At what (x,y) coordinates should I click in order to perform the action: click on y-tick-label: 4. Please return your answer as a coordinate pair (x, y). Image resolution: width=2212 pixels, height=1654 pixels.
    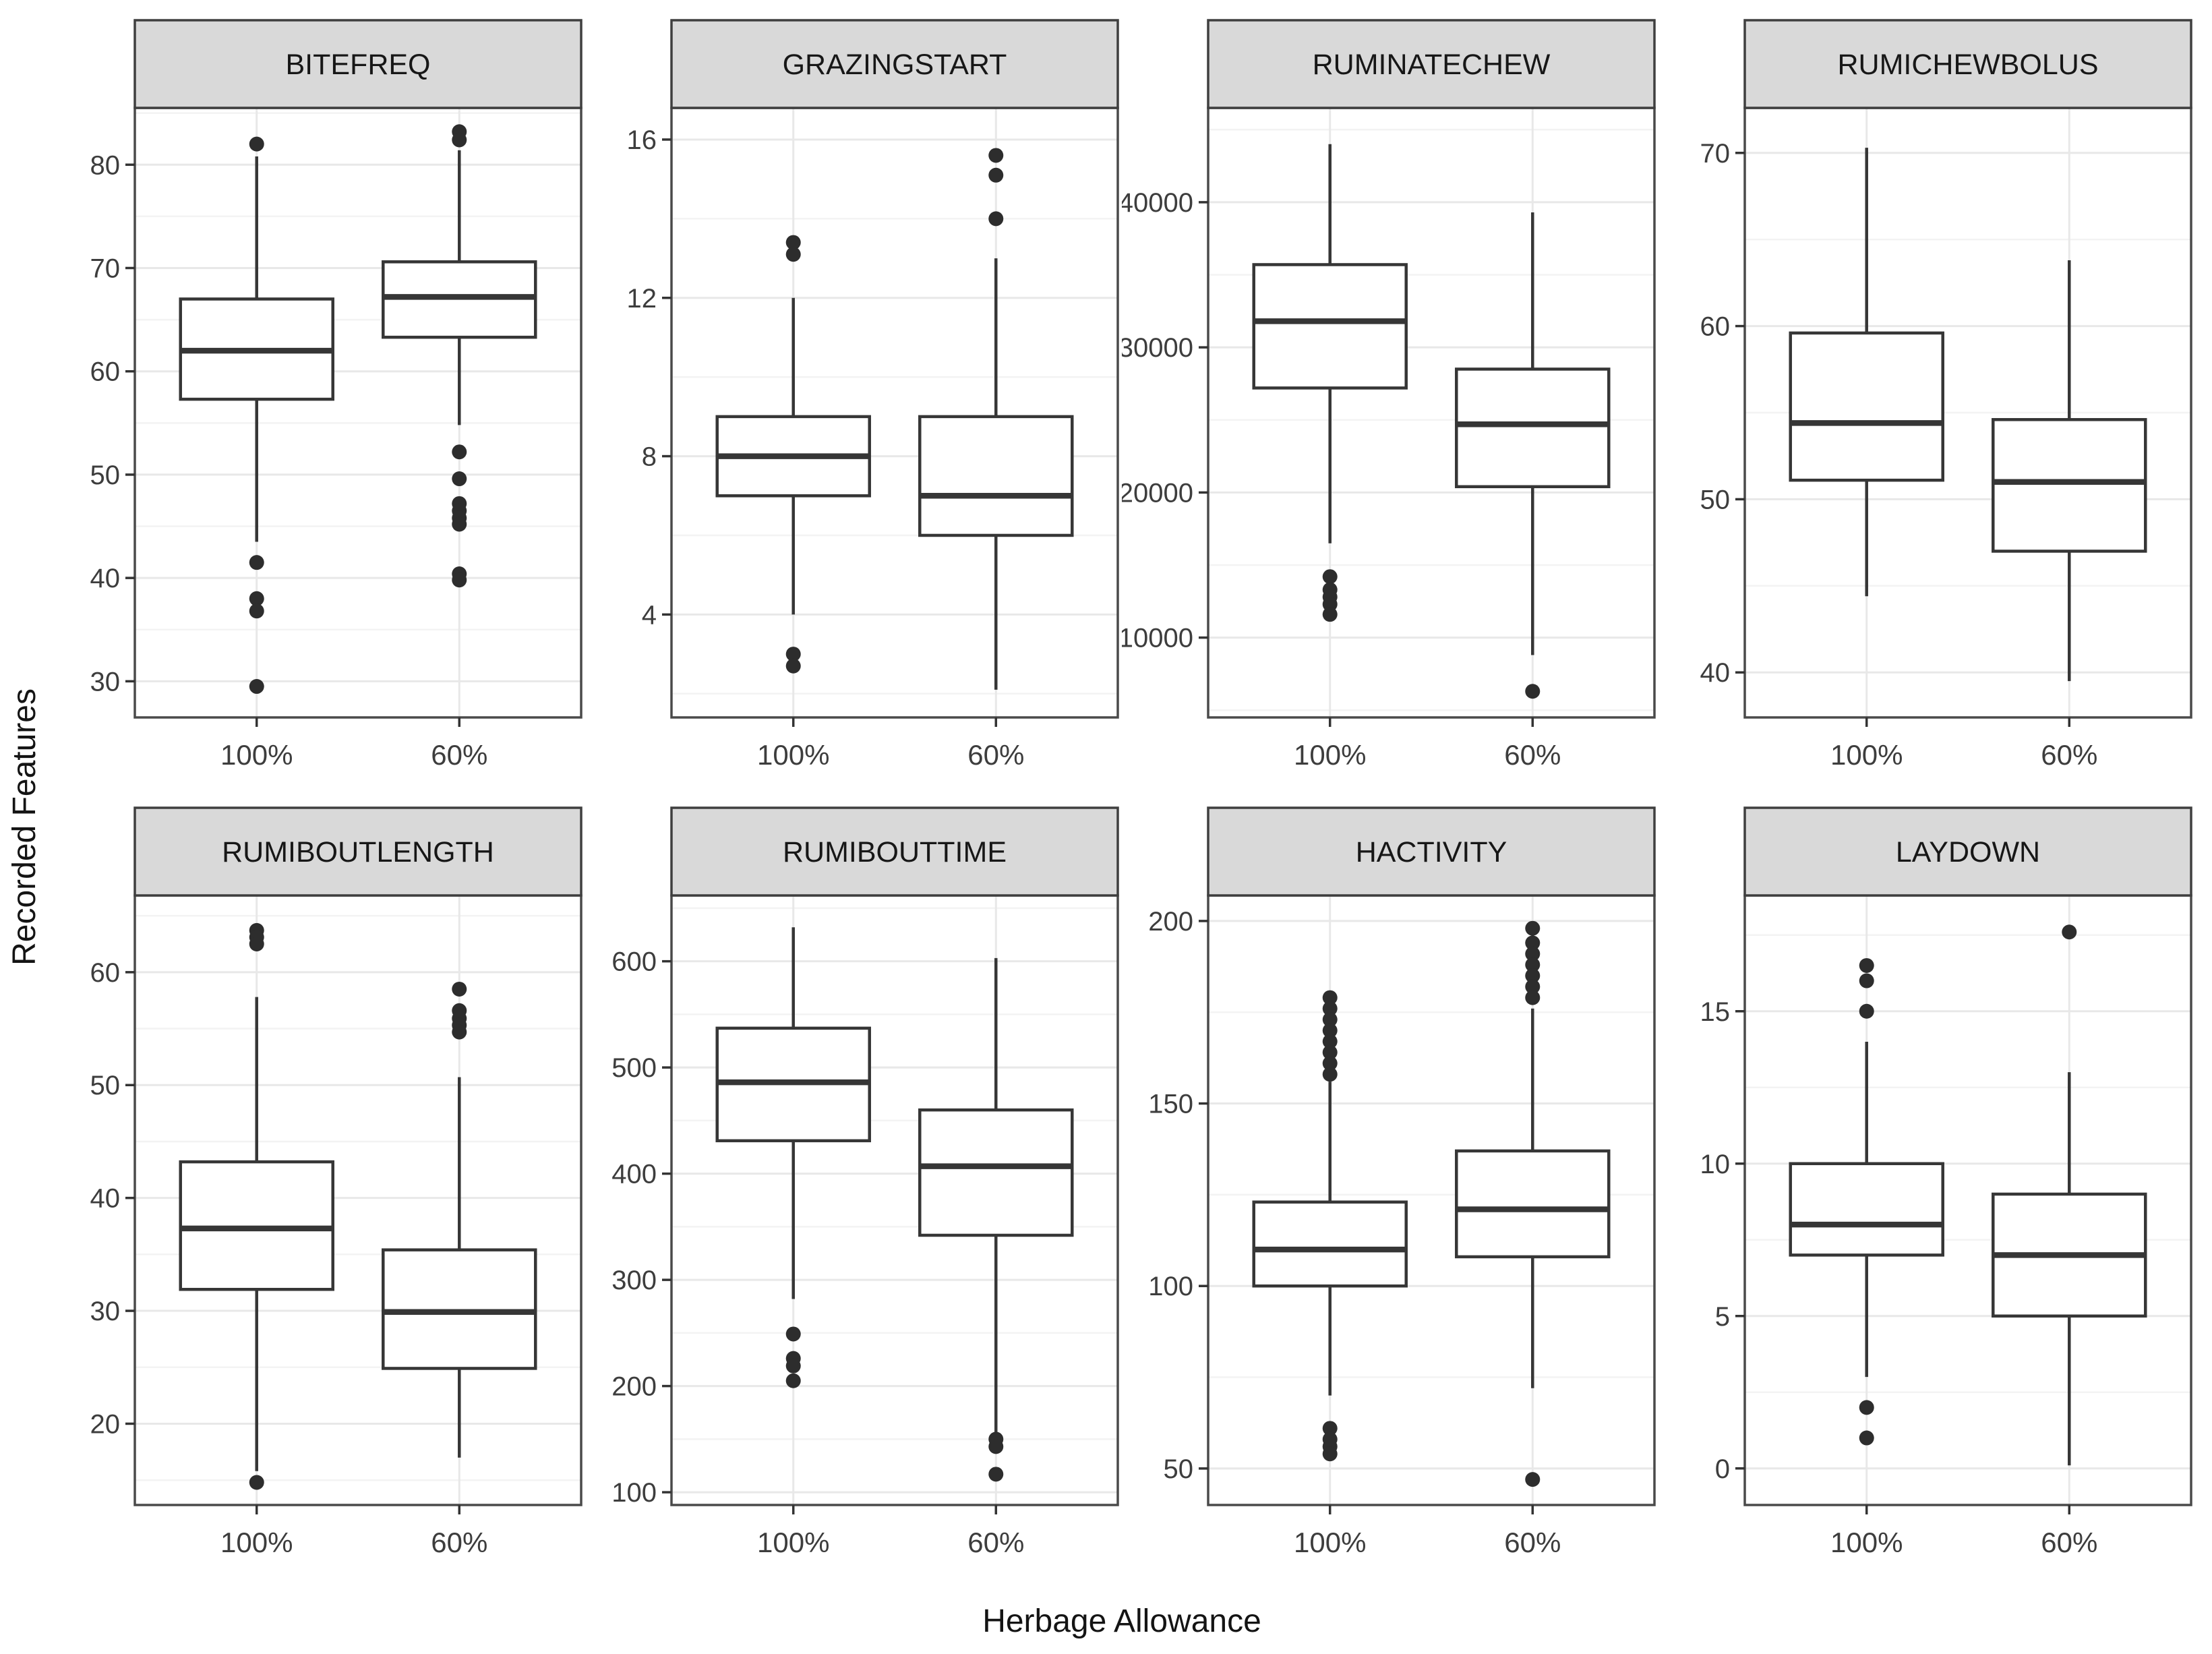
    Looking at the image, I should click on (649, 615).